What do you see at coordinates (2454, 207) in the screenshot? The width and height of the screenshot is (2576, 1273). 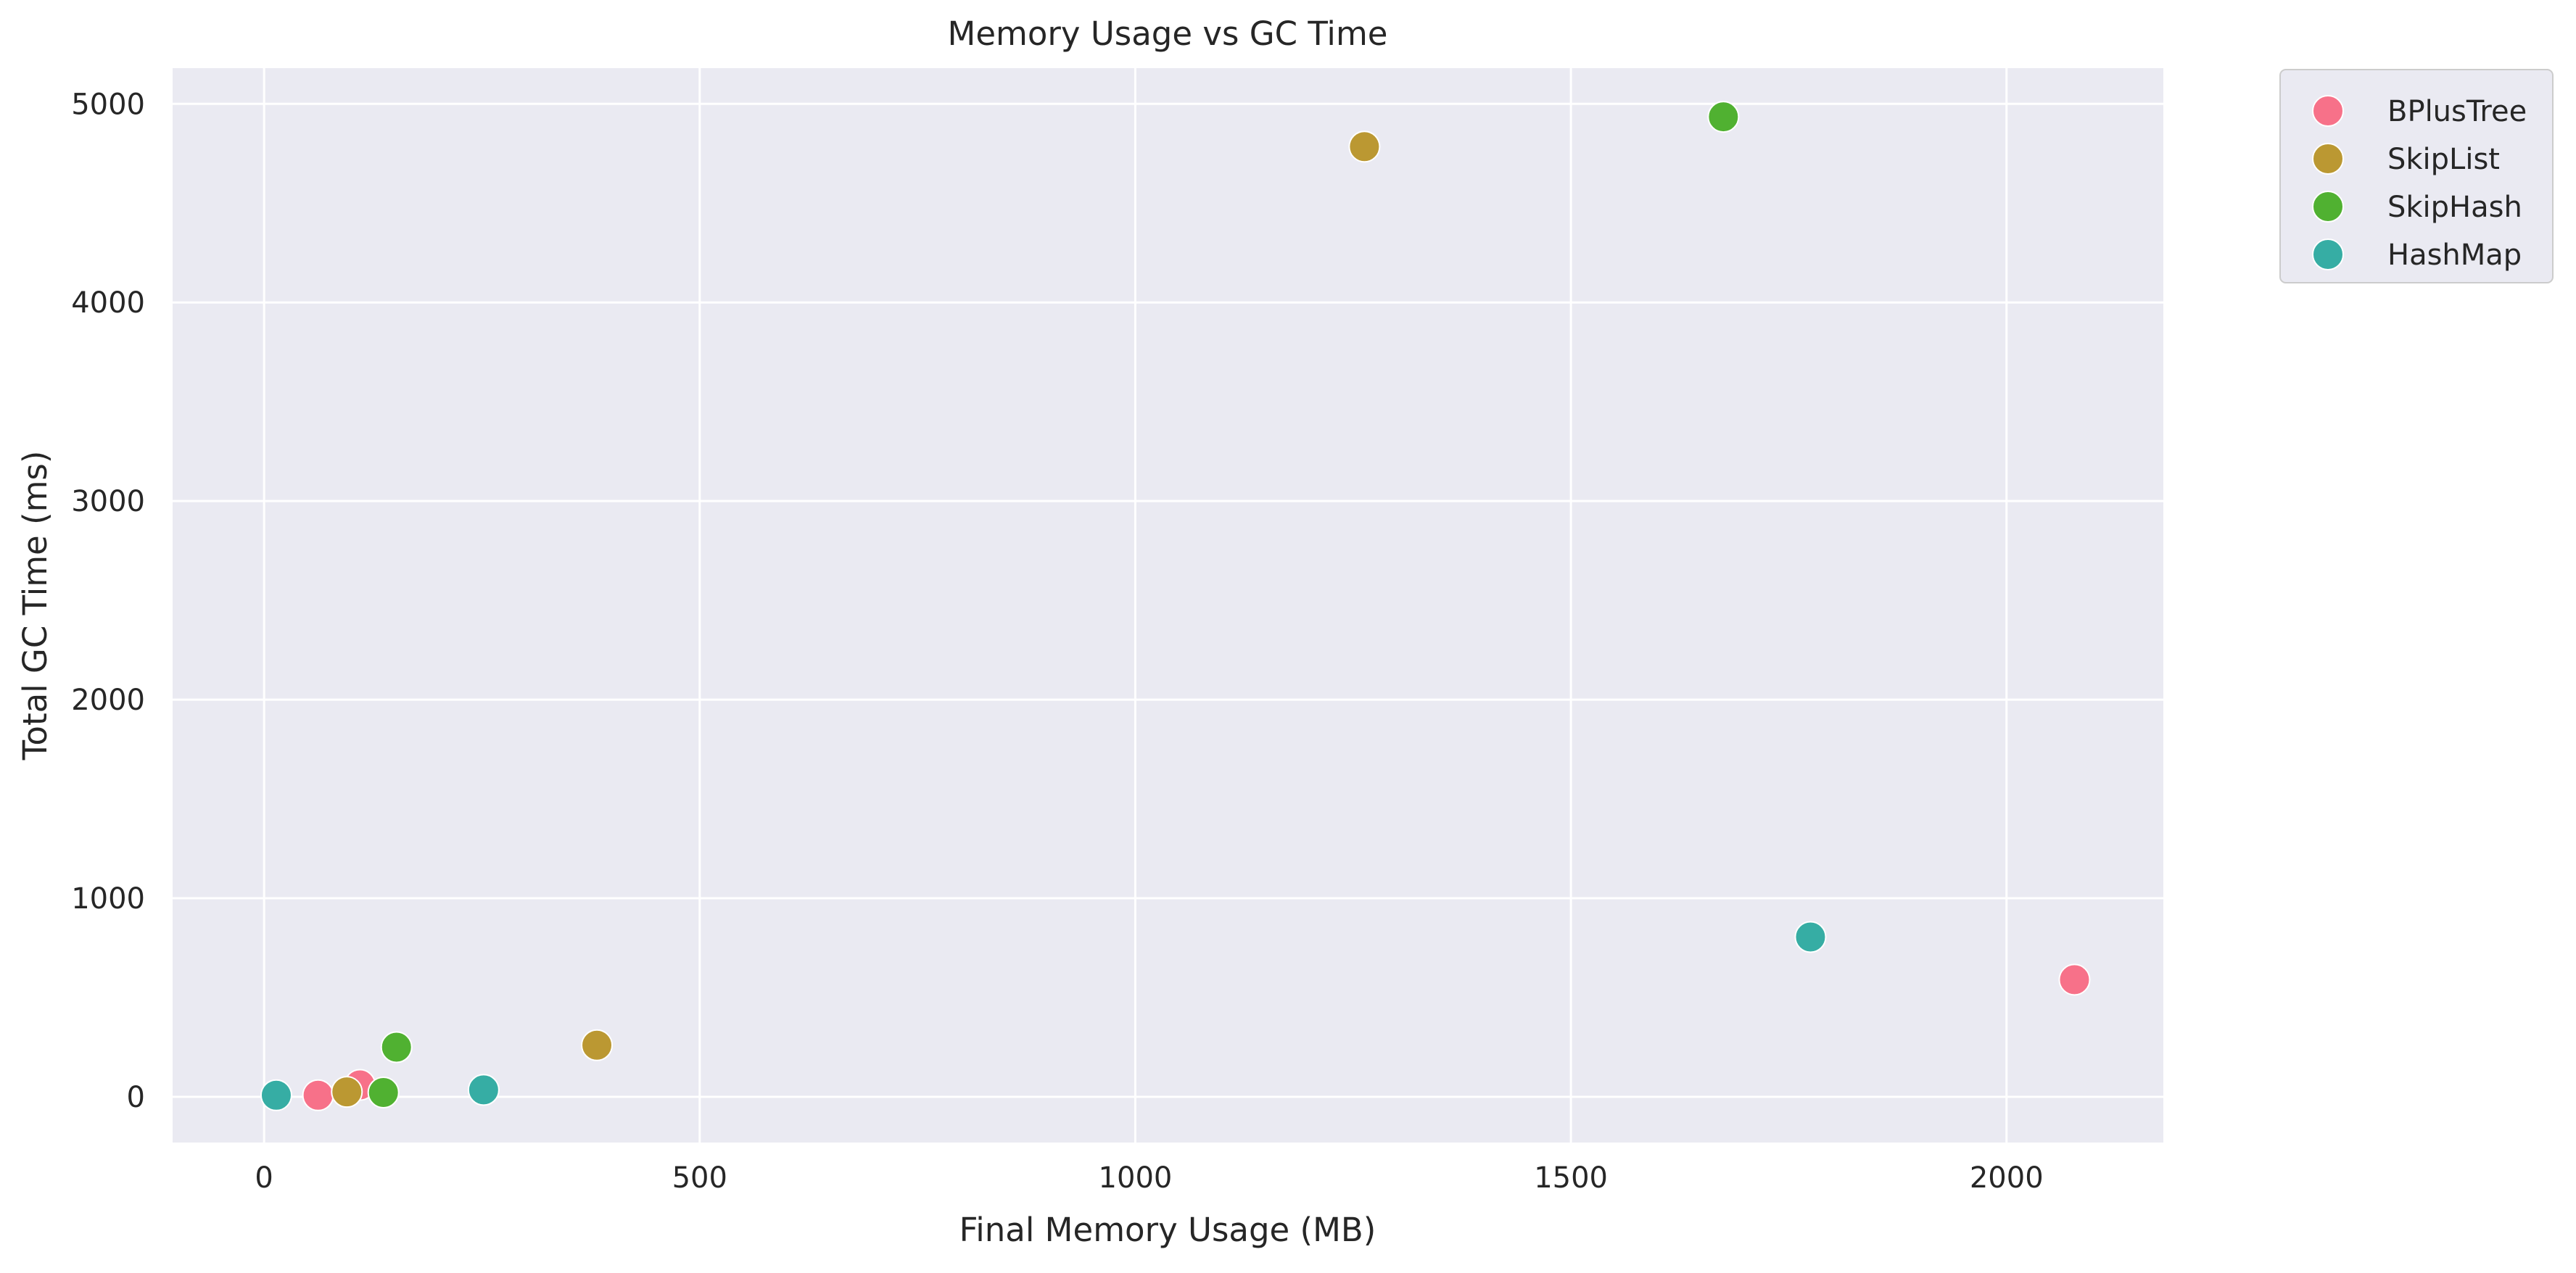 I see `legend-label-skiphash: SkipHash` at bounding box center [2454, 207].